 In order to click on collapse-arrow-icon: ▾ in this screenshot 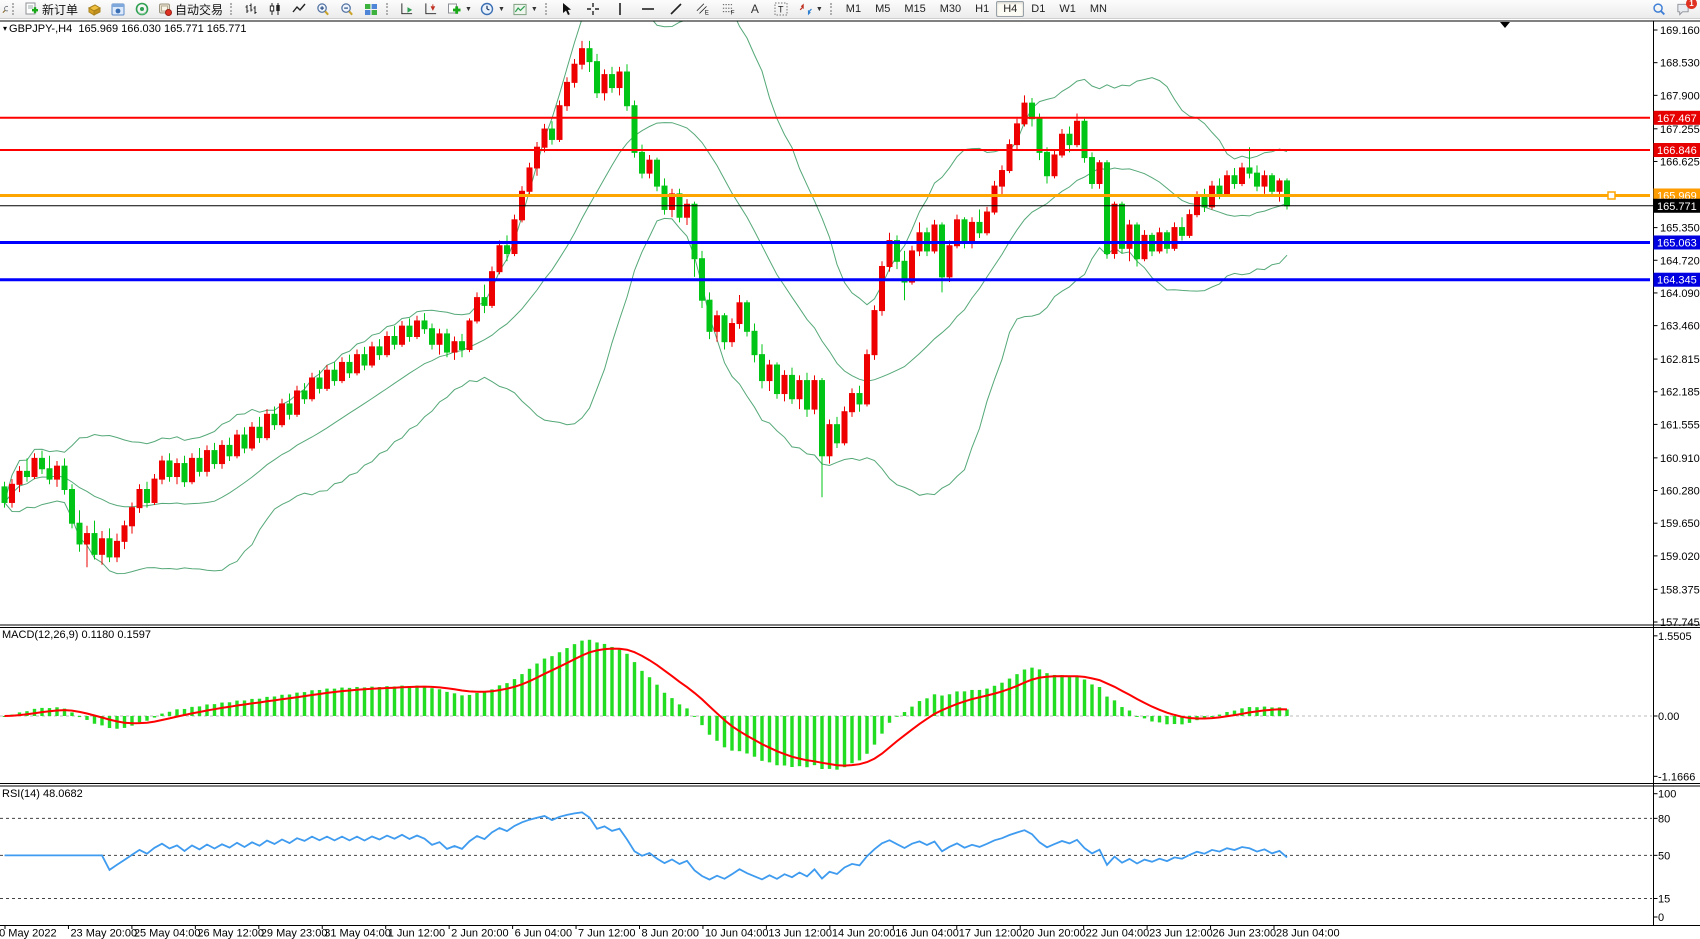, I will do `click(5, 28)`.